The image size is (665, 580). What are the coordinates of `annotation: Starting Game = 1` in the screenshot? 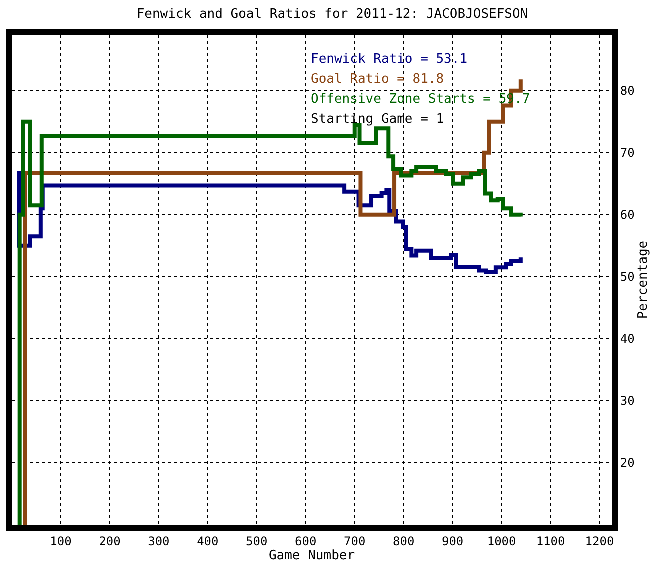 It's located at (377, 119).